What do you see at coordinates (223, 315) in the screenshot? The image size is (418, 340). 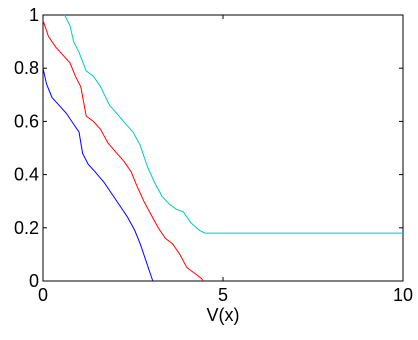 I see `x-axis-label: V(x)` at bounding box center [223, 315].